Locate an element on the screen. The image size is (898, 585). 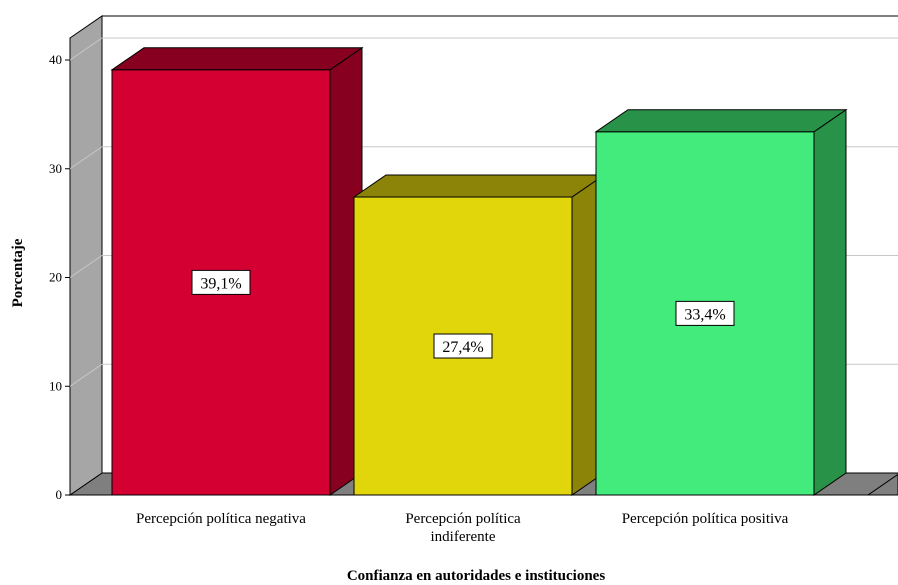
data-label-text: 39,1% is located at coordinates (220, 283).